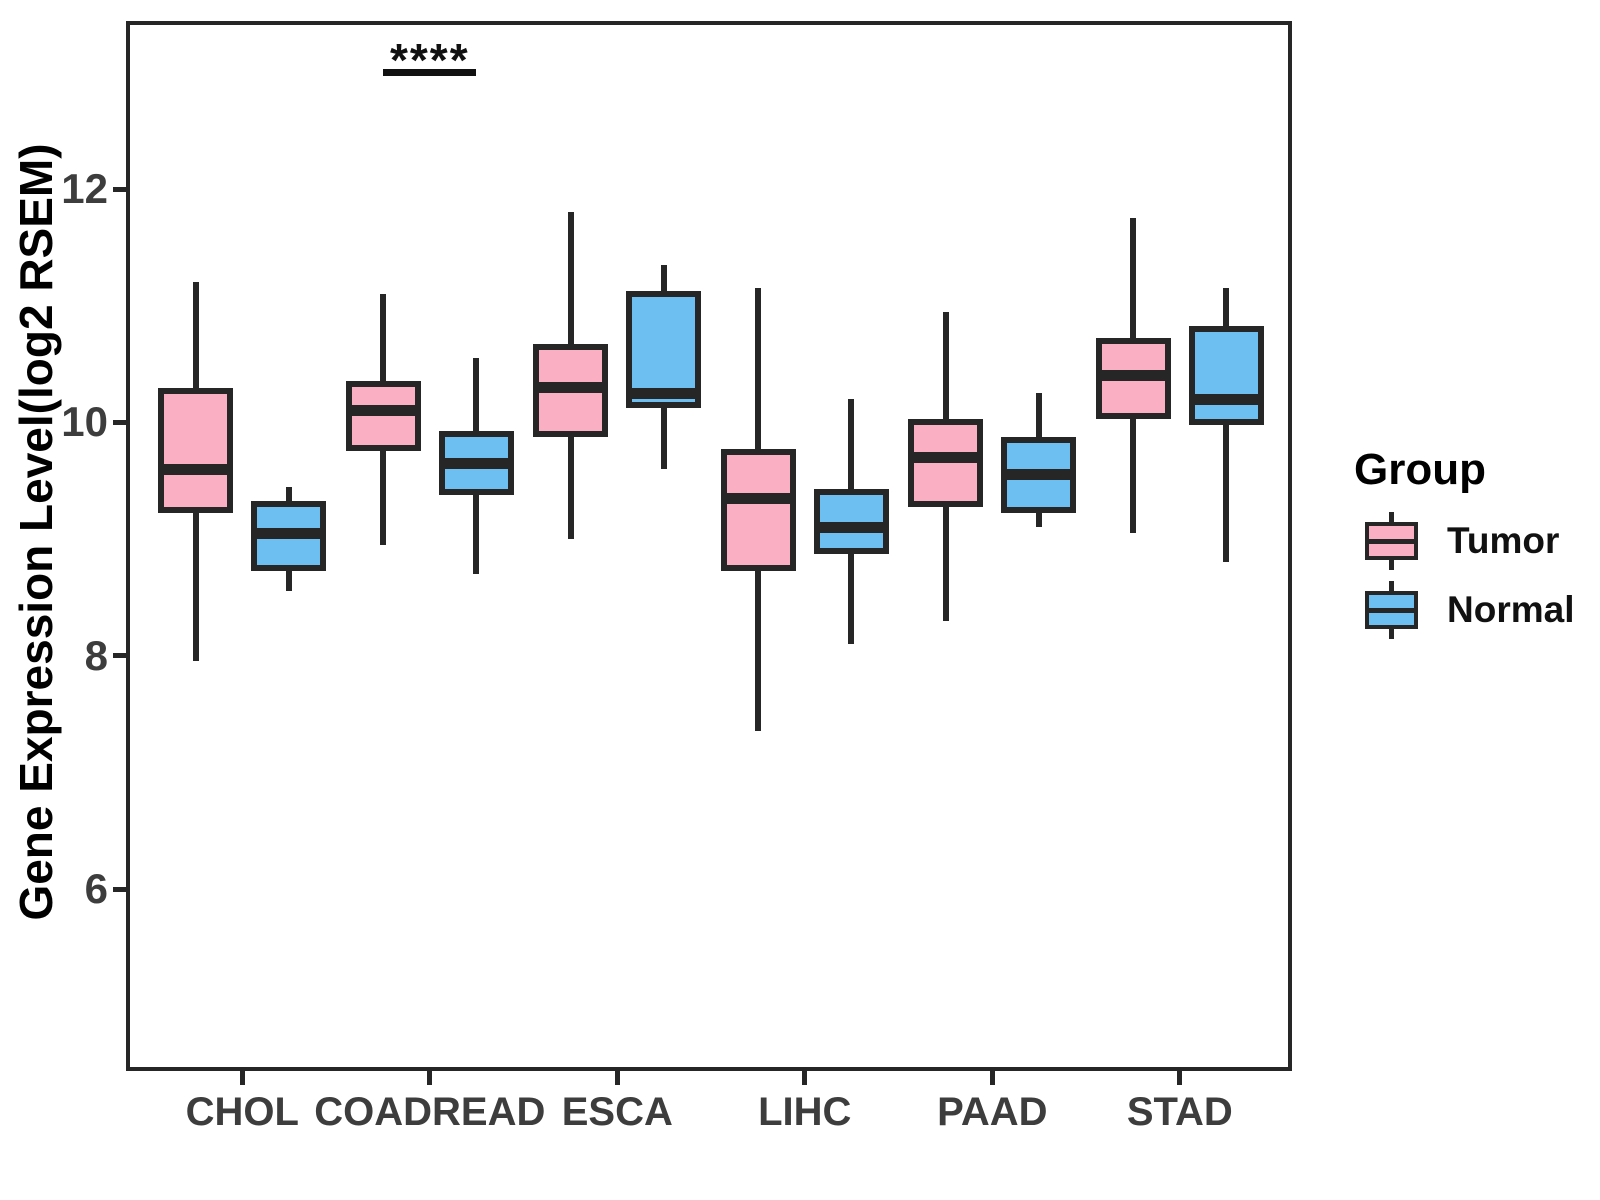  I want to click on legend-label-normal: Normal, so click(1511, 609).